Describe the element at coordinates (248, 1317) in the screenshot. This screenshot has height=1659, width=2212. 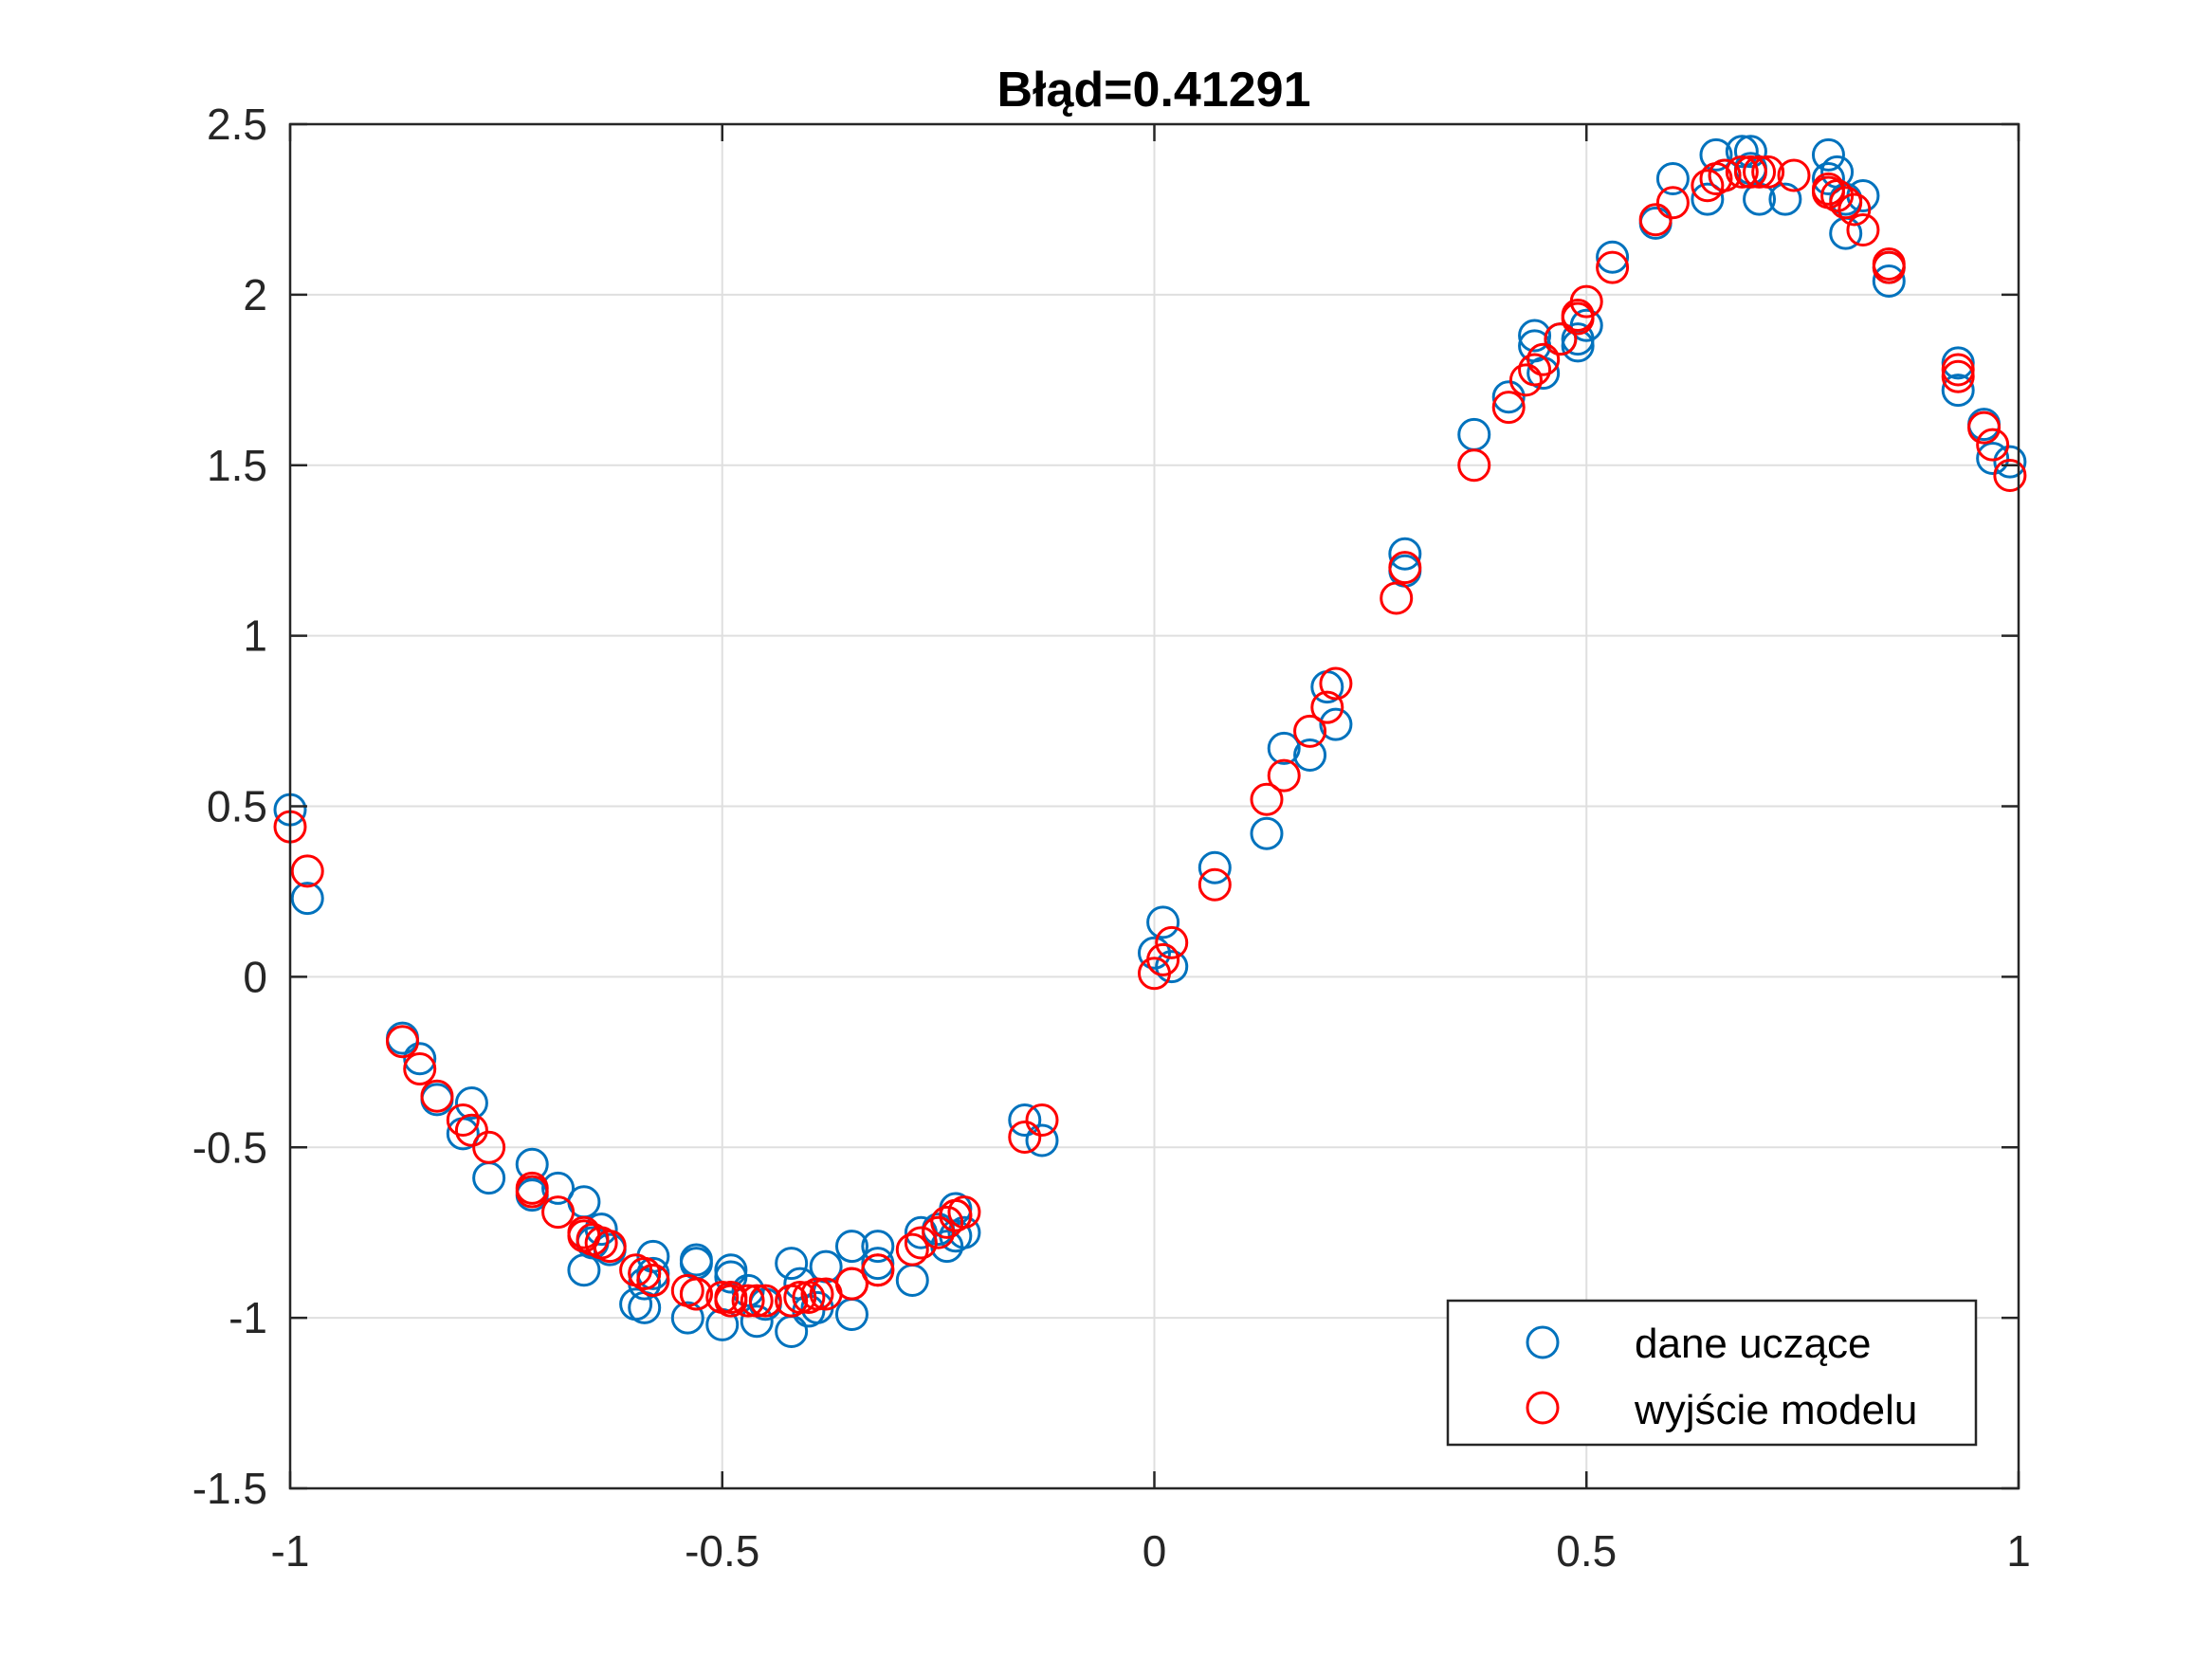
I see `y-tick-label: -1` at that location.